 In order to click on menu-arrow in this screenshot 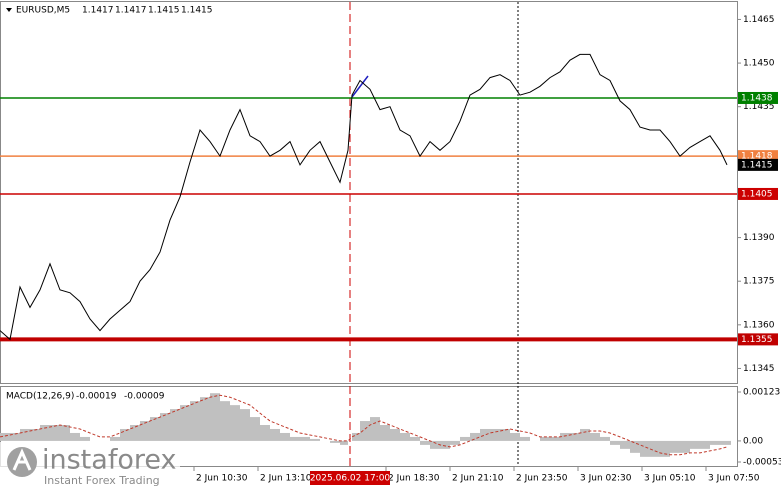, I will do `click(9, 10)`.